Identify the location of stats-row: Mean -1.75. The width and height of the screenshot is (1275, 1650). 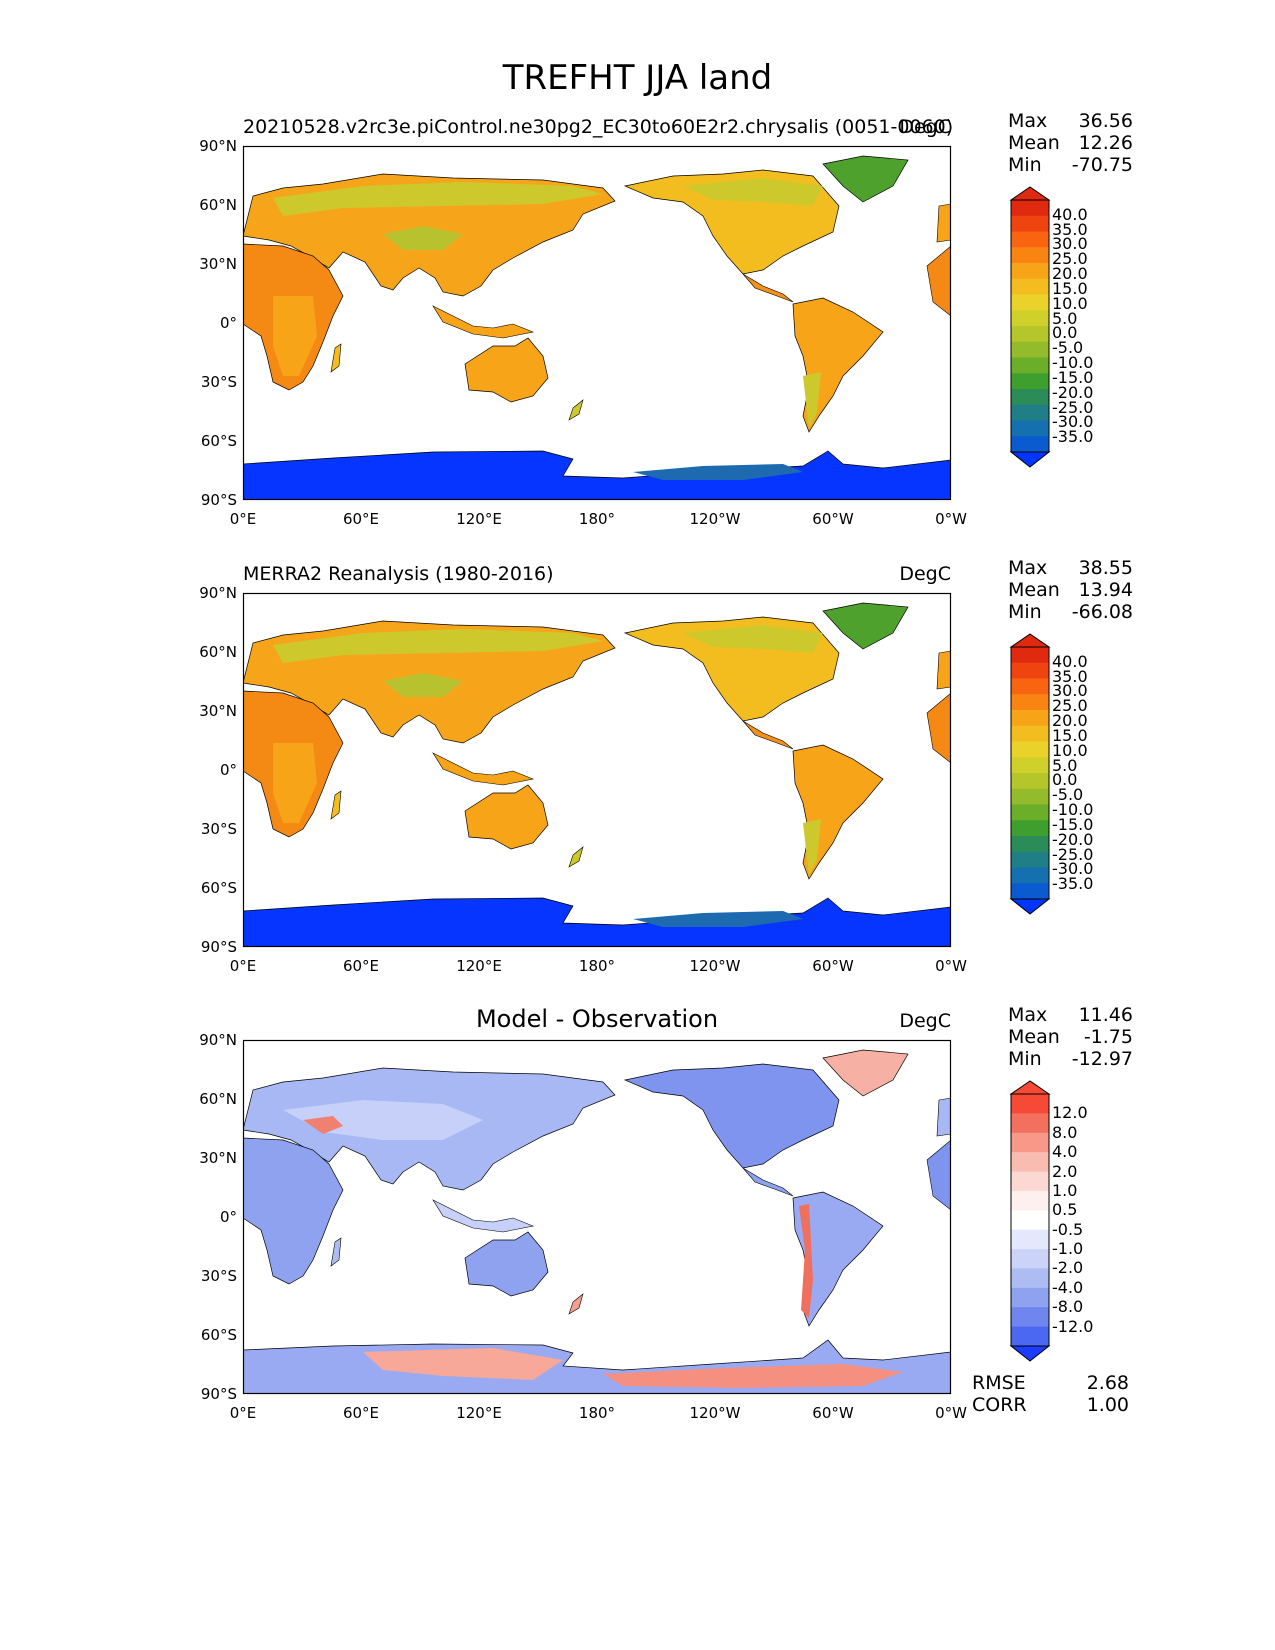
(1070, 1037).